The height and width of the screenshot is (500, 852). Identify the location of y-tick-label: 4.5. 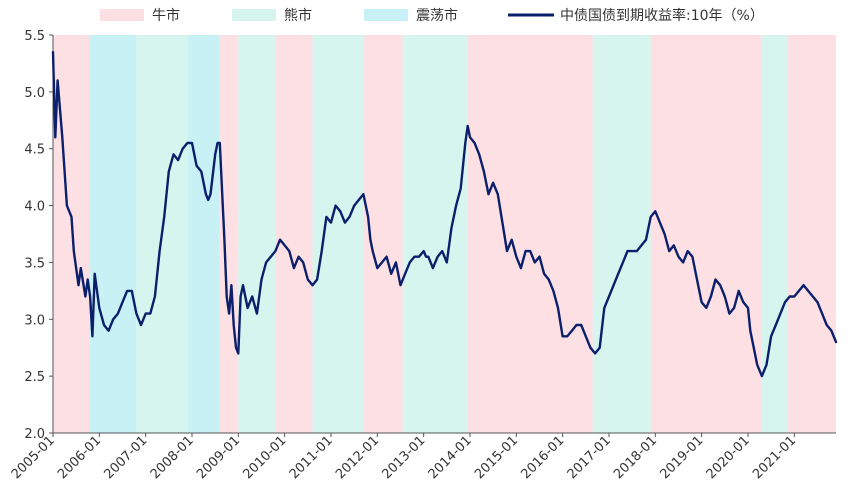
(34, 150).